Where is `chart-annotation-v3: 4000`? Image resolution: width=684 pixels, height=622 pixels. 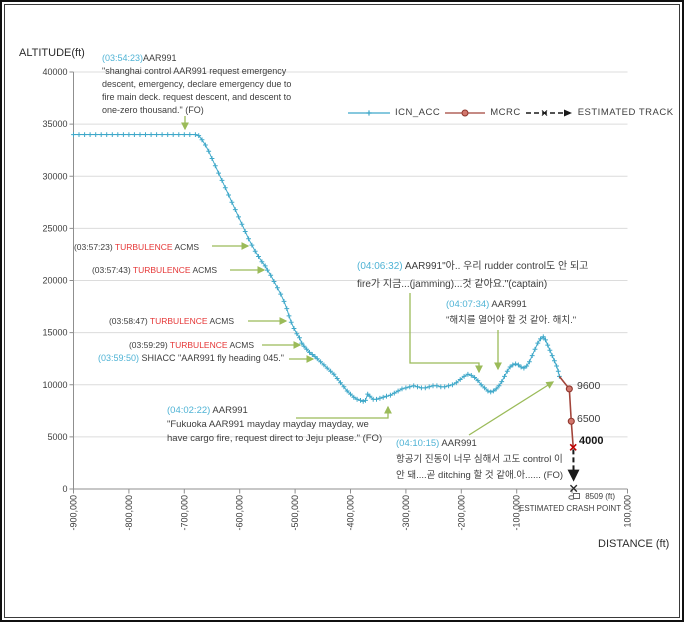
chart-annotation-v3: 4000 is located at coordinates (591, 441).